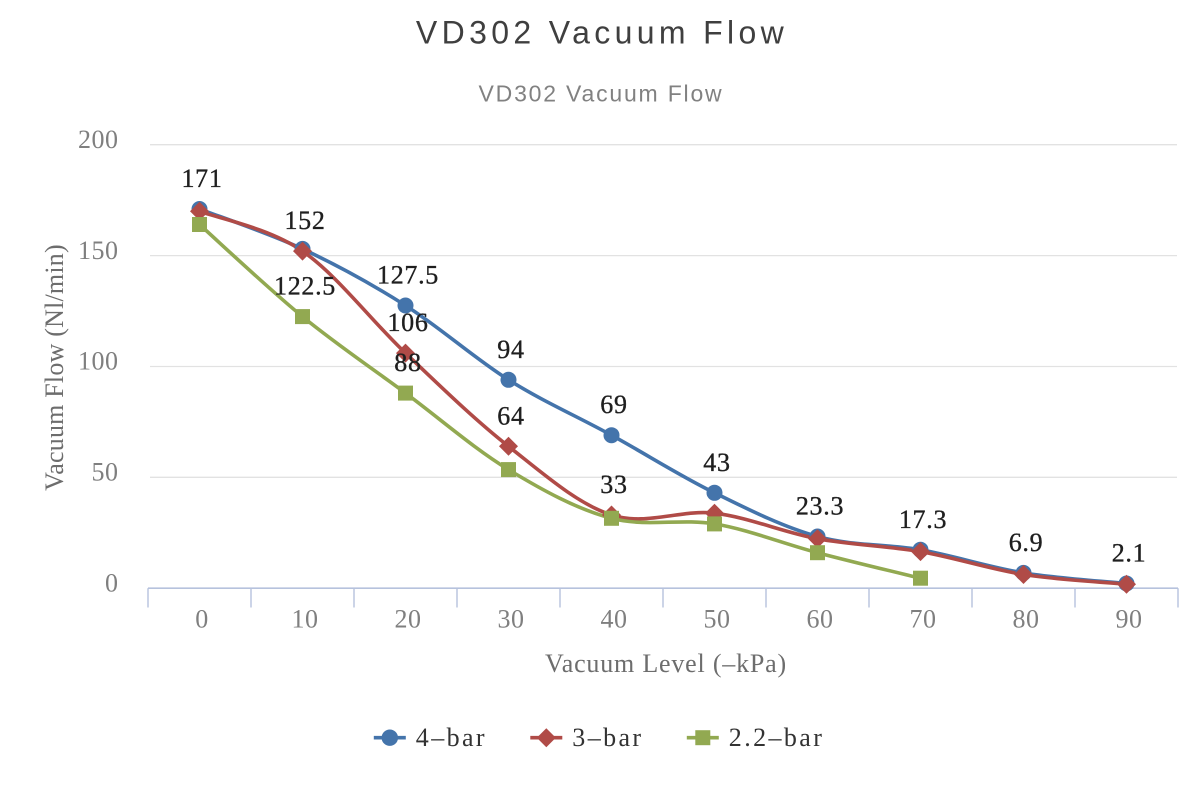 The width and height of the screenshot is (1200, 800). Describe the element at coordinates (923, 619) in the screenshot. I see `svg-text: 70` at that location.